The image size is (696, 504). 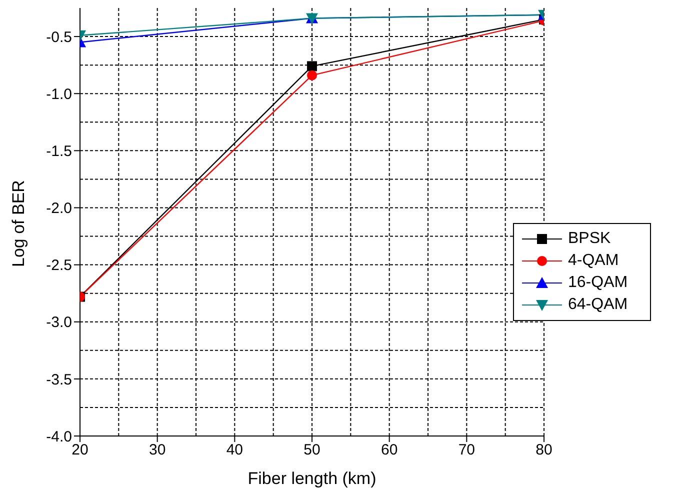 What do you see at coordinates (593, 261) in the screenshot?
I see `legend-label: 4-QAM` at bounding box center [593, 261].